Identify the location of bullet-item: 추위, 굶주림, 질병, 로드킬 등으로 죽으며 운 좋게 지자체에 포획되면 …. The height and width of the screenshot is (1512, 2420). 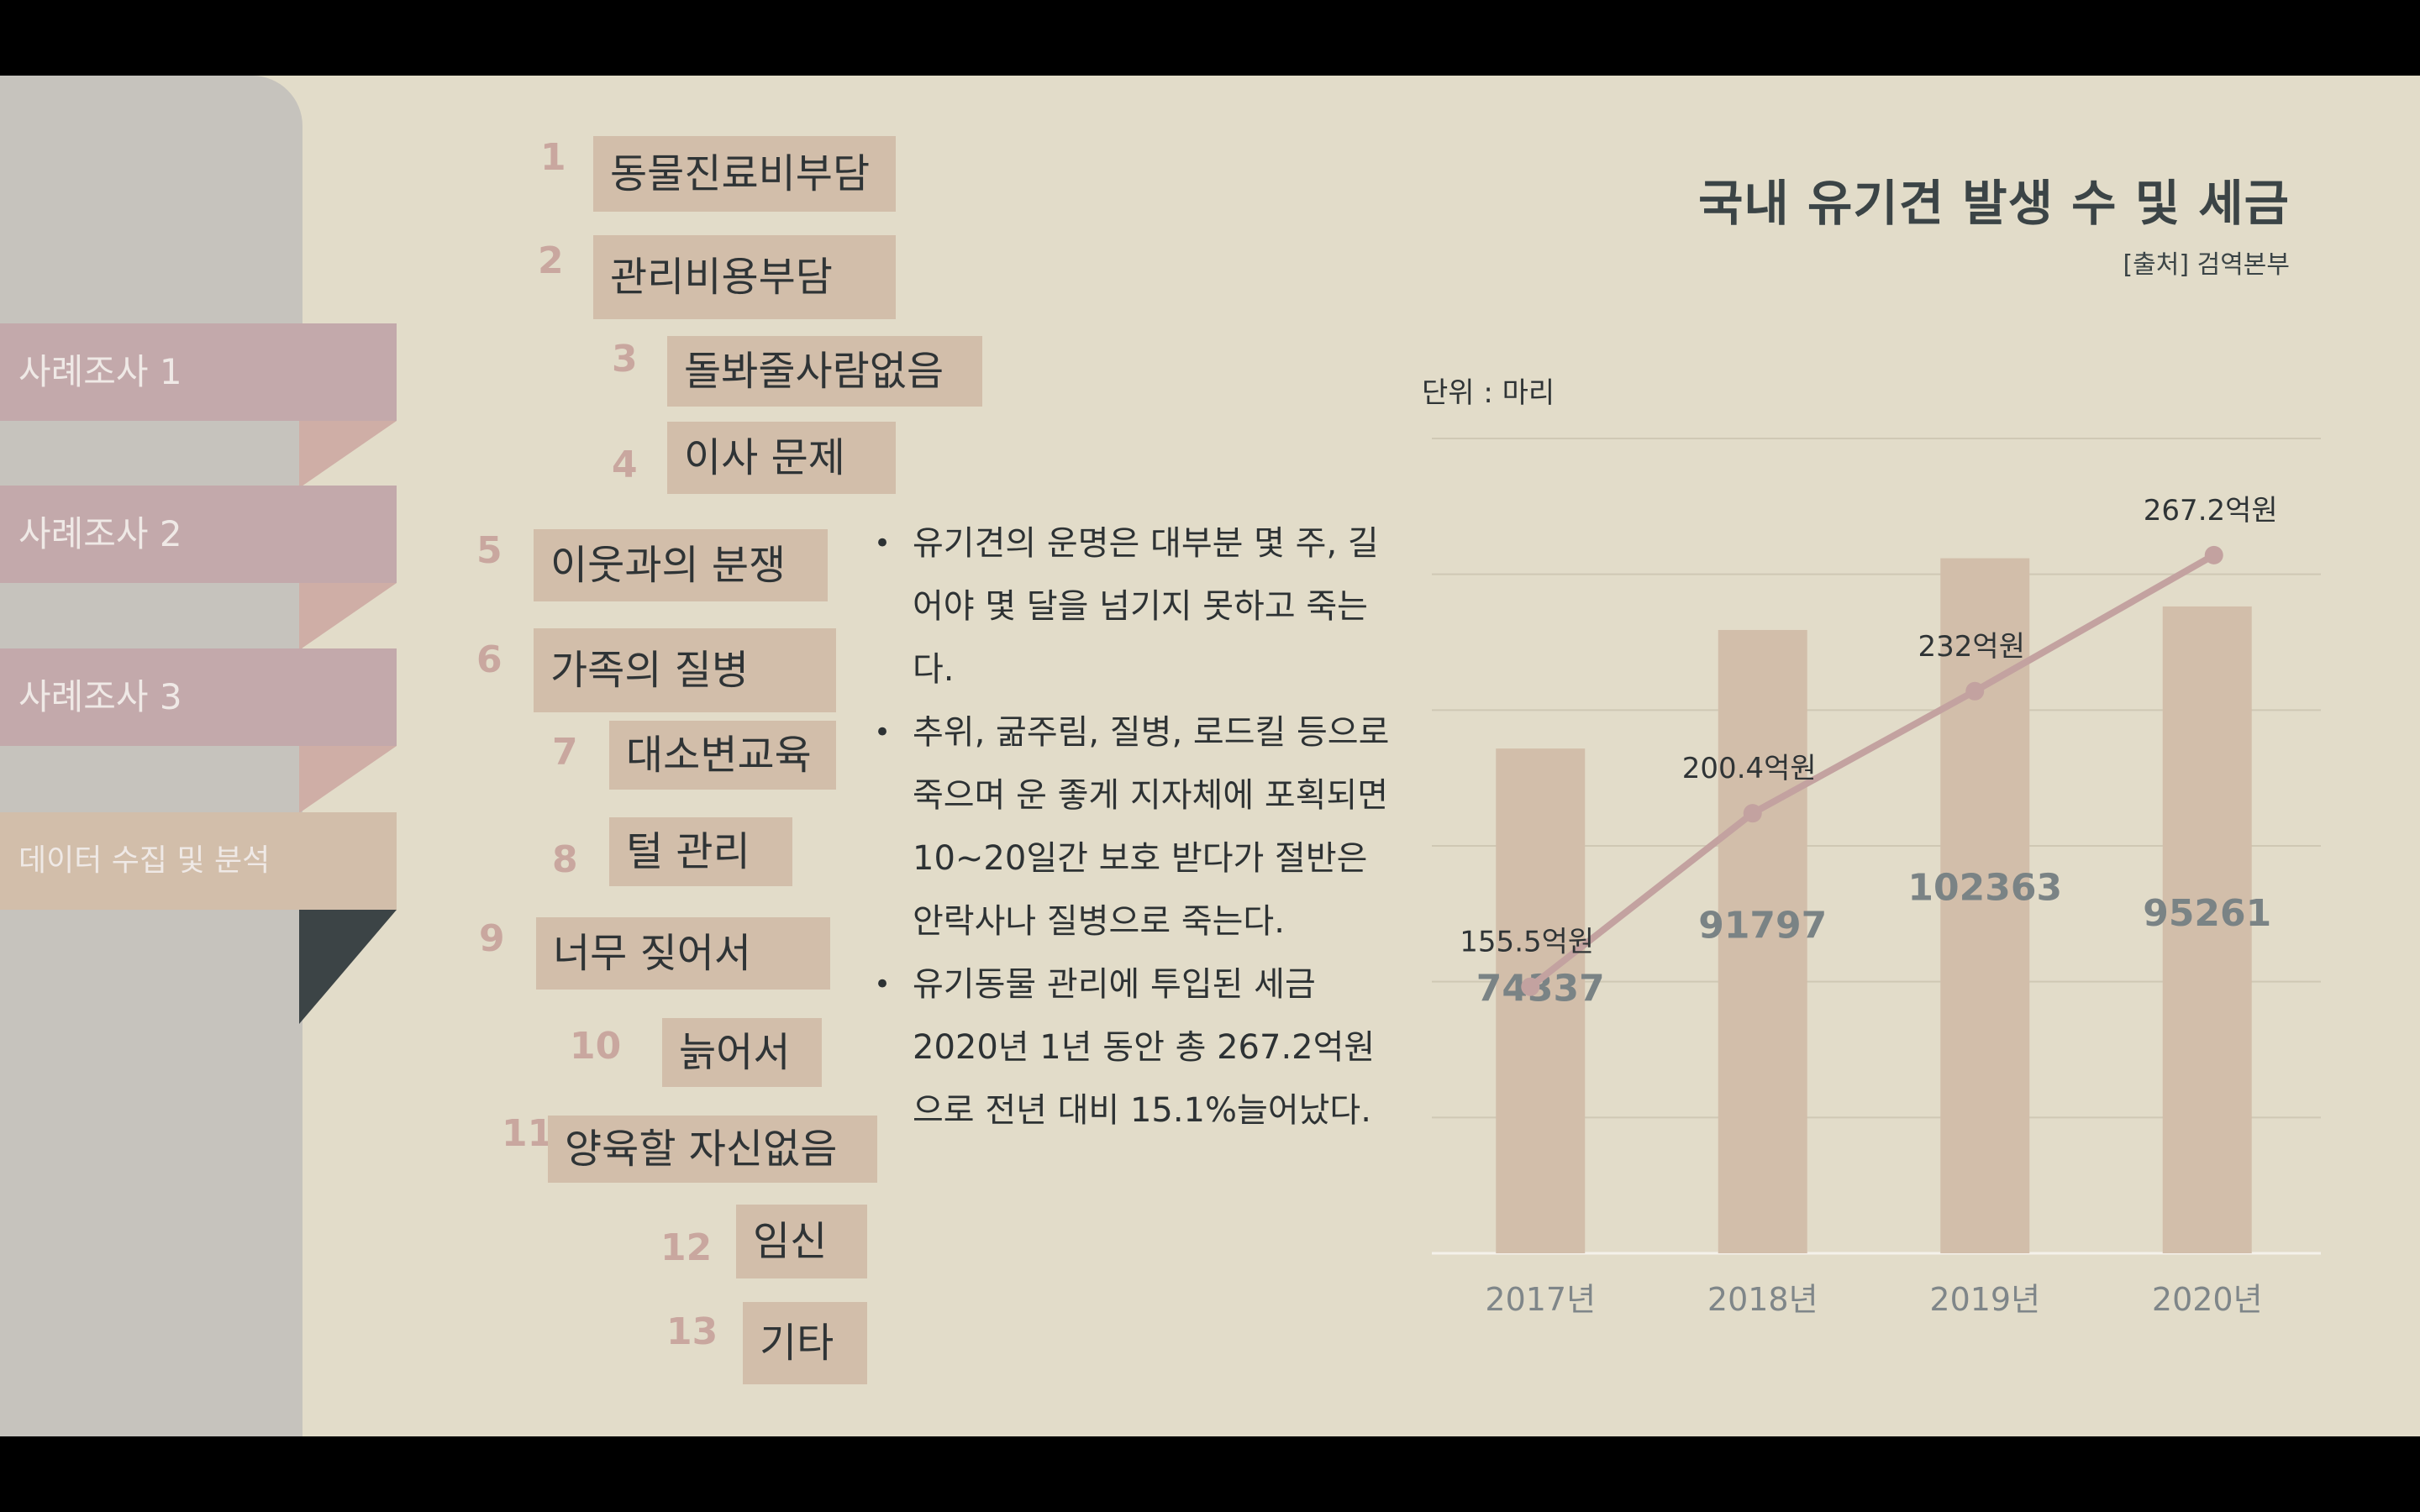
(1134, 827).